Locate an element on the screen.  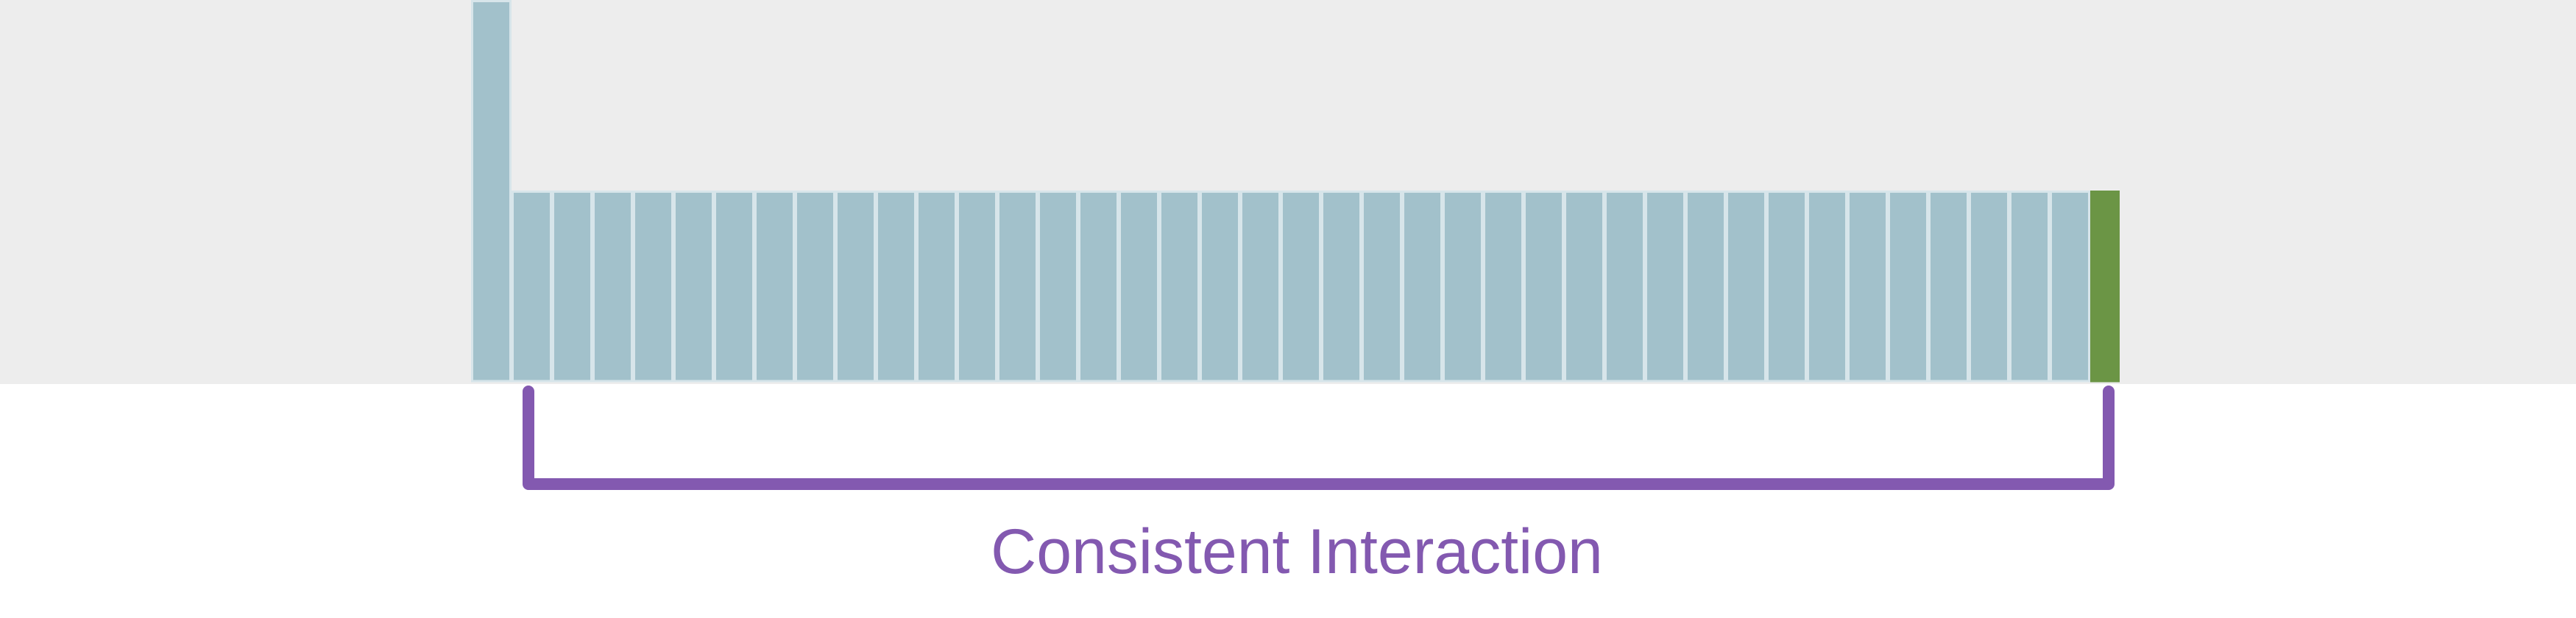
bracket is located at coordinates (1319, 438).